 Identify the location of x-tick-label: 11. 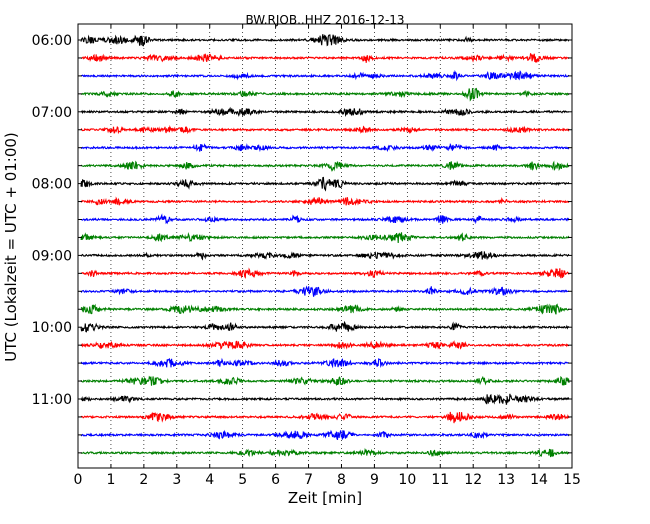
(440, 480).